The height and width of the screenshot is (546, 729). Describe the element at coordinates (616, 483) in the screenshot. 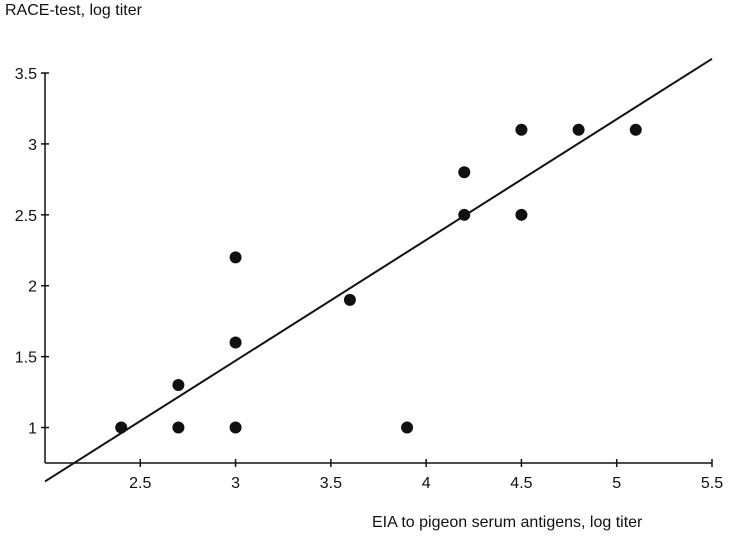

I see `x-tick-label: 5` at that location.